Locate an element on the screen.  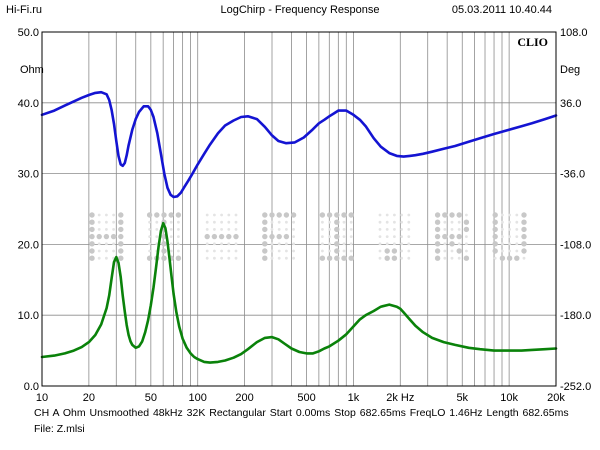
y-right-tick-label: -108.0 is located at coordinates (575, 245).